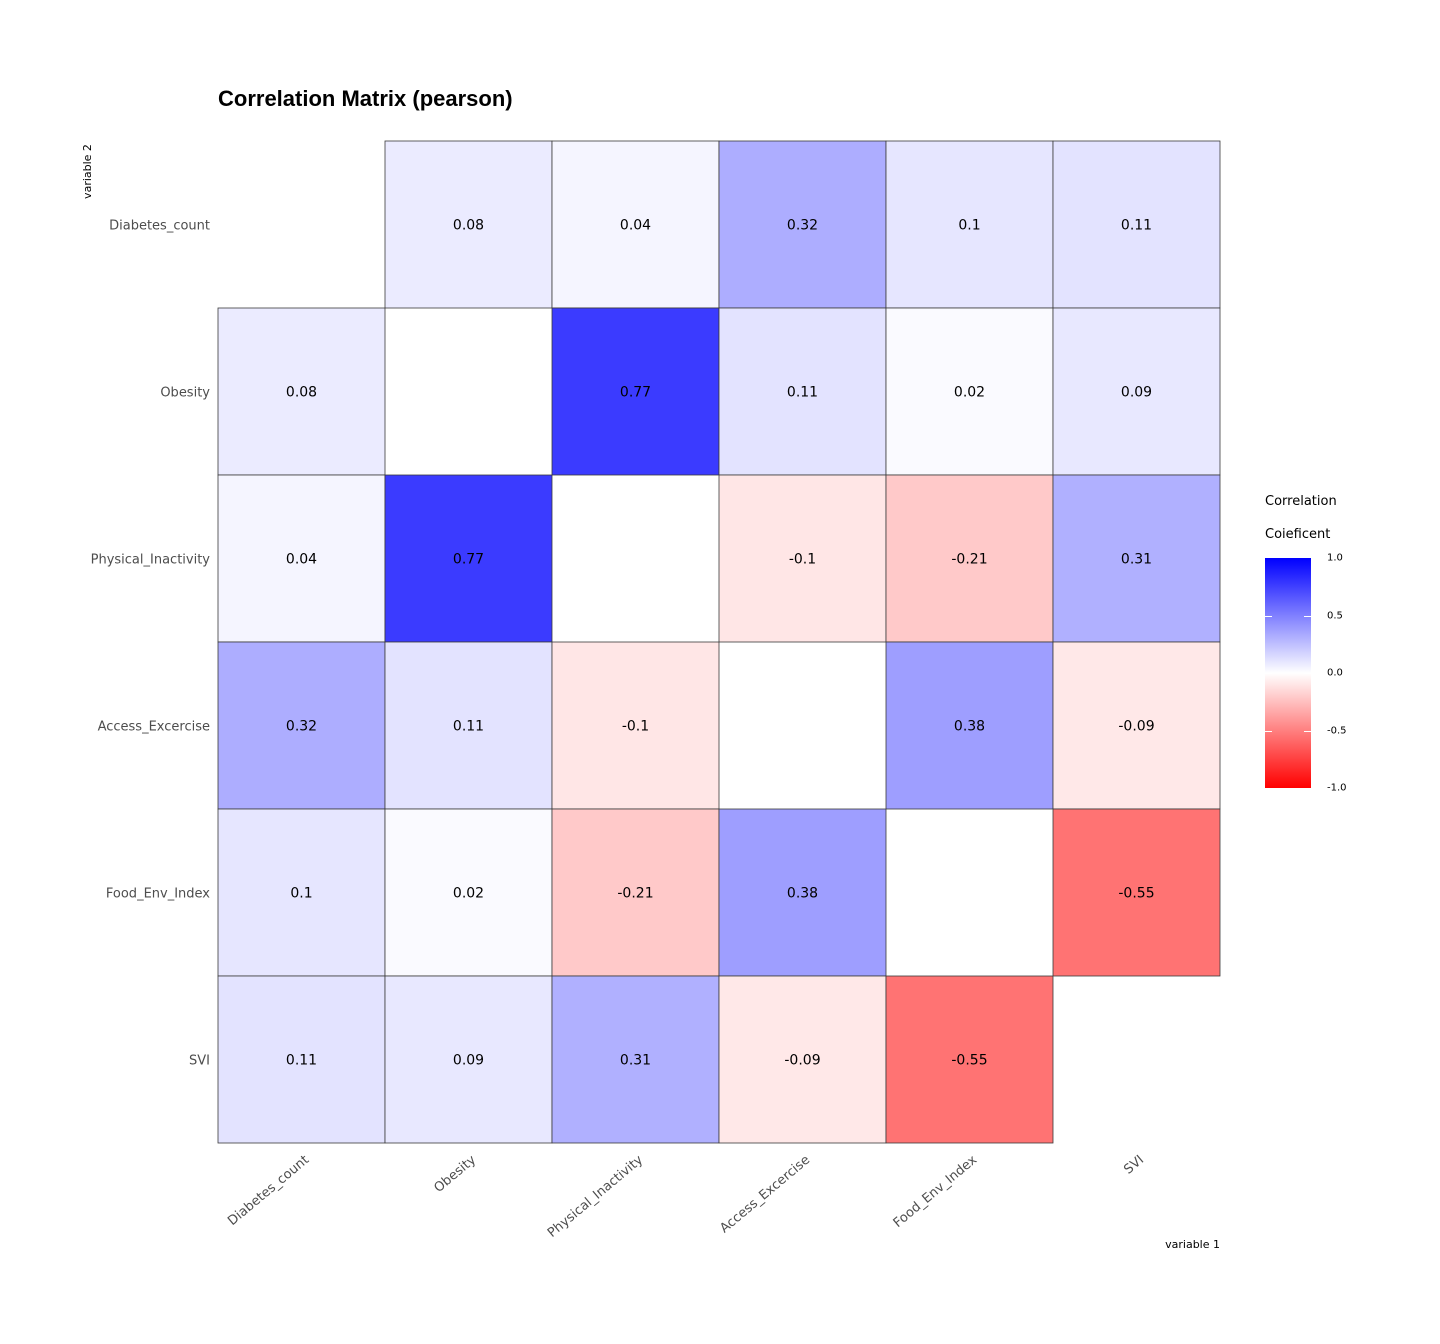  Describe the element at coordinates (1335, 615) in the screenshot. I see `legend-tick-label: 0.5` at that location.